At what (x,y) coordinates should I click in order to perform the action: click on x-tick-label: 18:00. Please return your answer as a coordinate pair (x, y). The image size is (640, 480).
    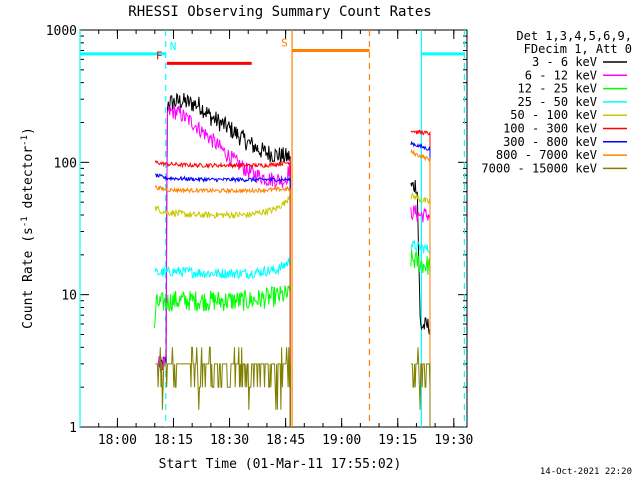
    Looking at the image, I should click on (117, 440).